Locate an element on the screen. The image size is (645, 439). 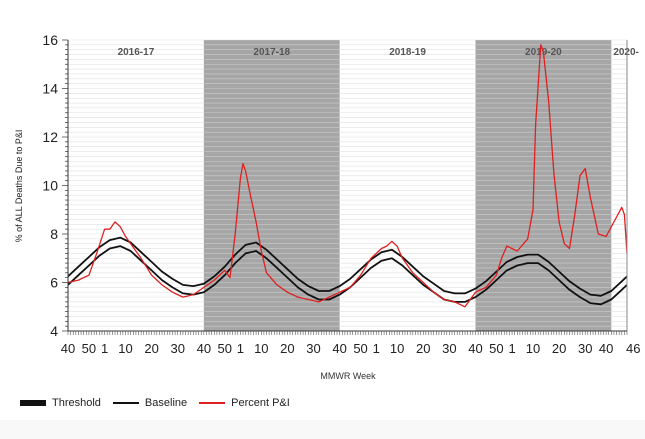
y-tick-label: 4 is located at coordinates (54, 331).